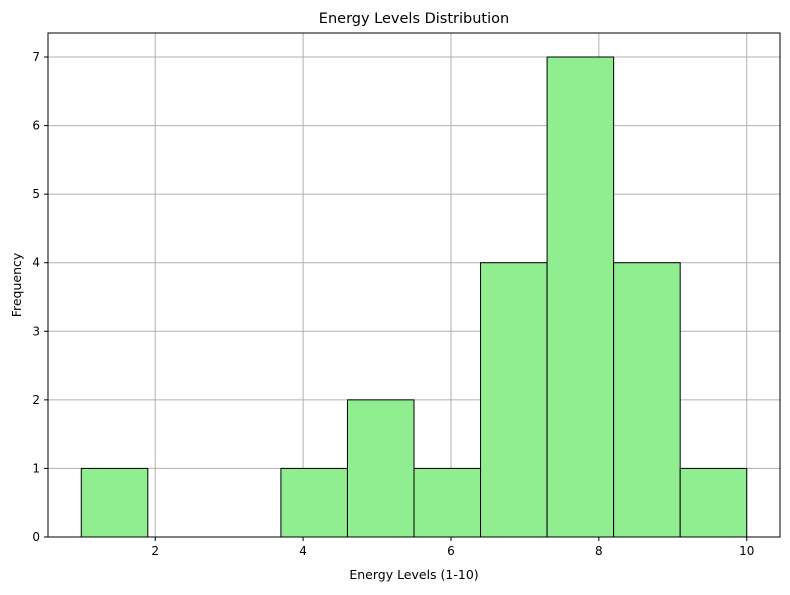  Describe the element at coordinates (36, 126) in the screenshot. I see `y-tick-label: 6` at that location.